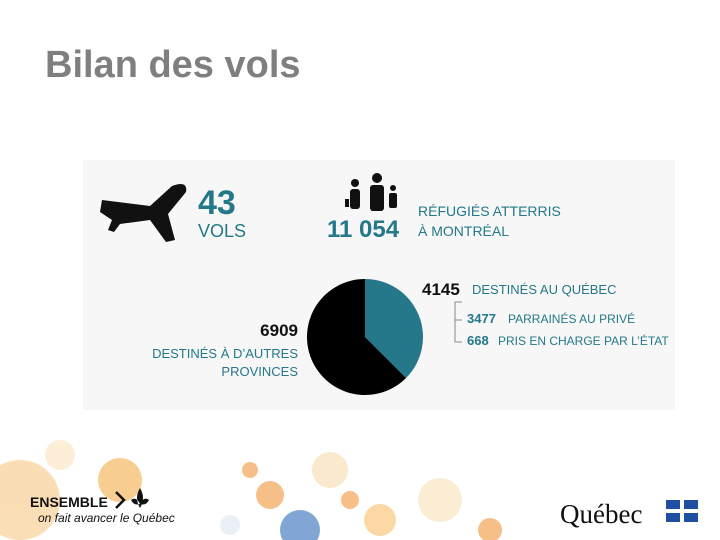 The height and width of the screenshot is (540, 720). I want to click on flights-label: VOLS, so click(222, 231).